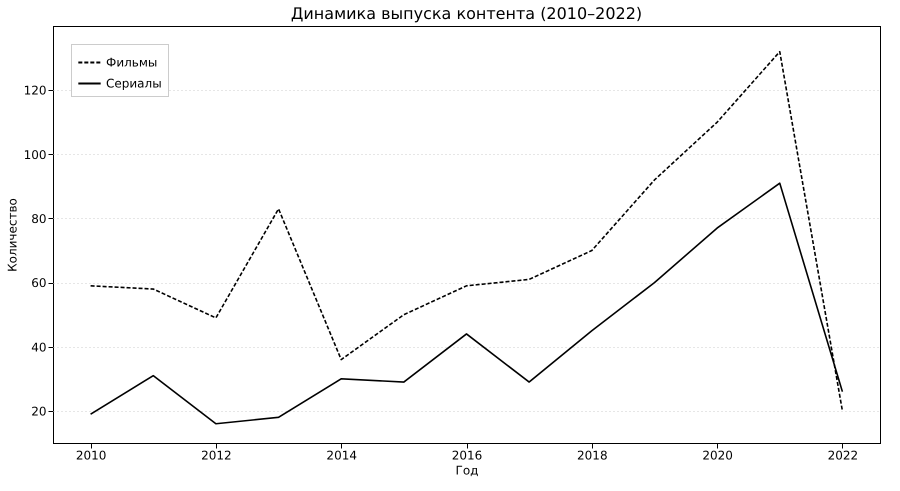 This screenshot has height=491, width=900. What do you see at coordinates (843, 455) in the screenshot?
I see `x-tick-label: 2022` at bounding box center [843, 455].